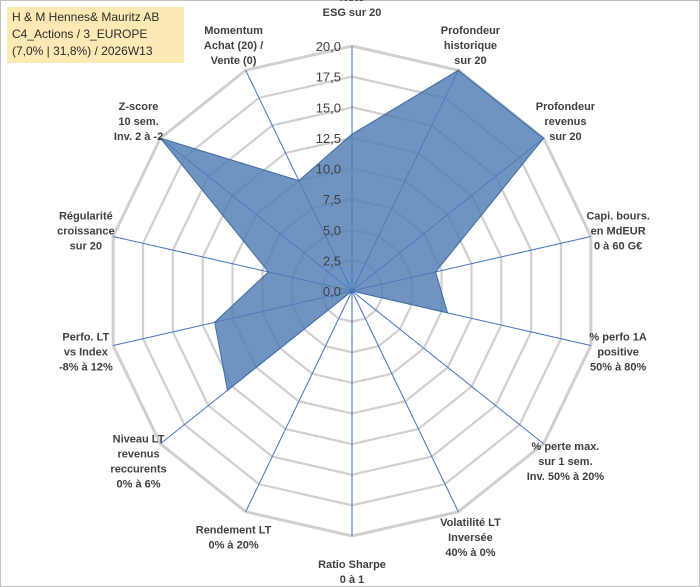  Describe the element at coordinates (160, 138) in the screenshot. I see `data-point-z-score` at that location.